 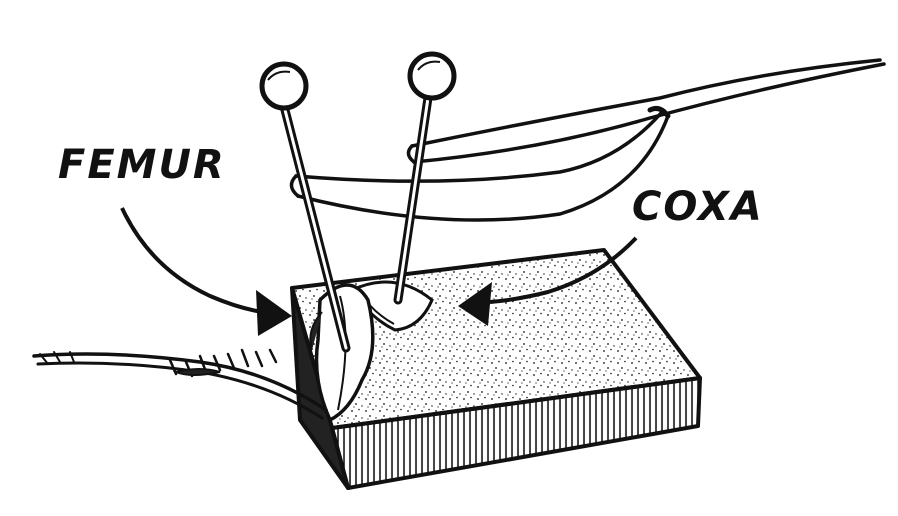 What do you see at coordinates (142, 165) in the screenshot?
I see `femur-label: FEMUR` at bounding box center [142, 165].